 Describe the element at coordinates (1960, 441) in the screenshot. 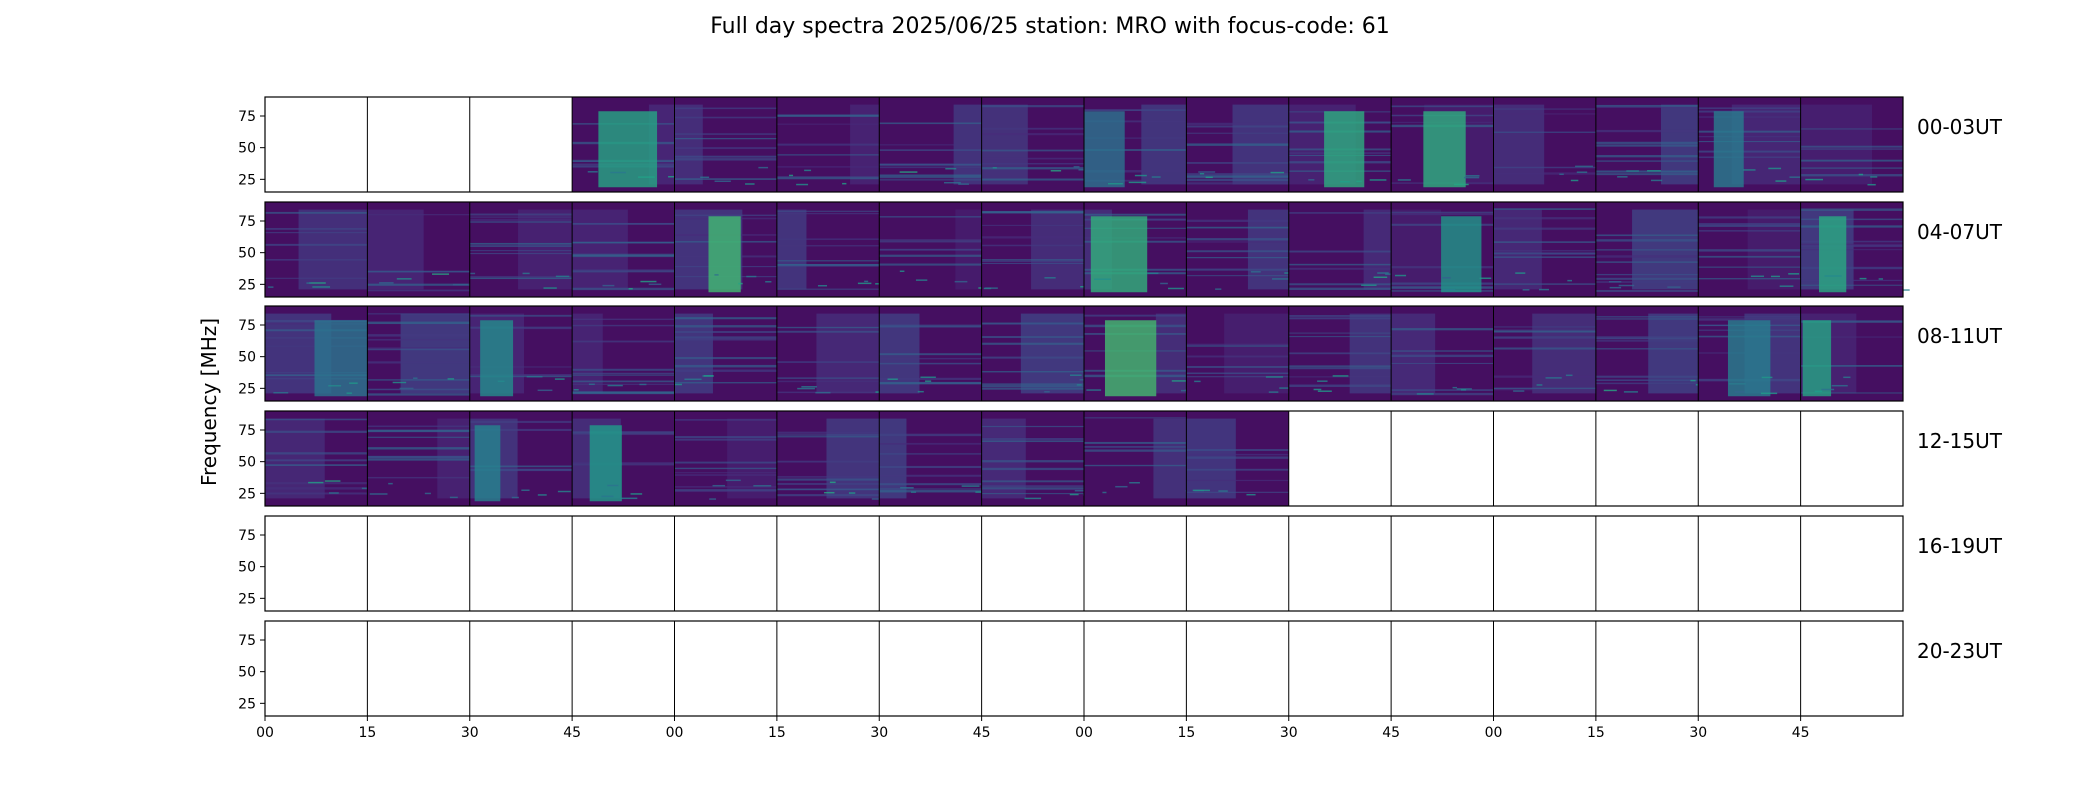

I see `row-label: 12-15UT` at that location.